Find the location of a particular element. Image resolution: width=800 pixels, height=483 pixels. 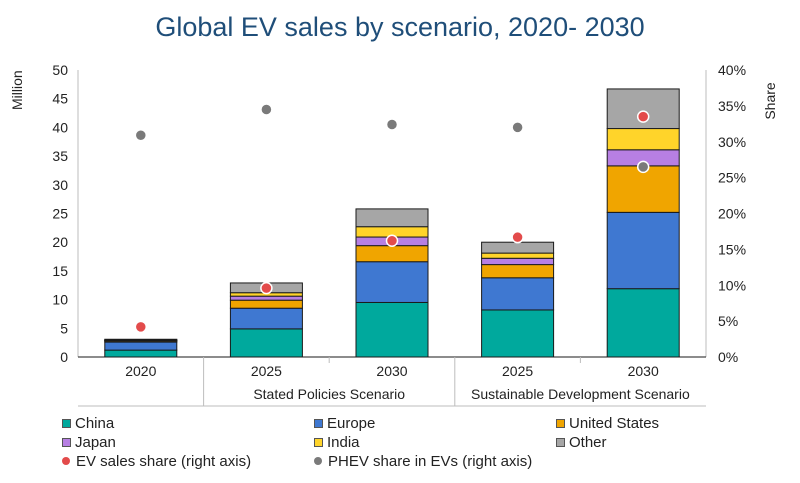

legend-item: PHEV share in EVs (right axis) is located at coordinates (423, 461).